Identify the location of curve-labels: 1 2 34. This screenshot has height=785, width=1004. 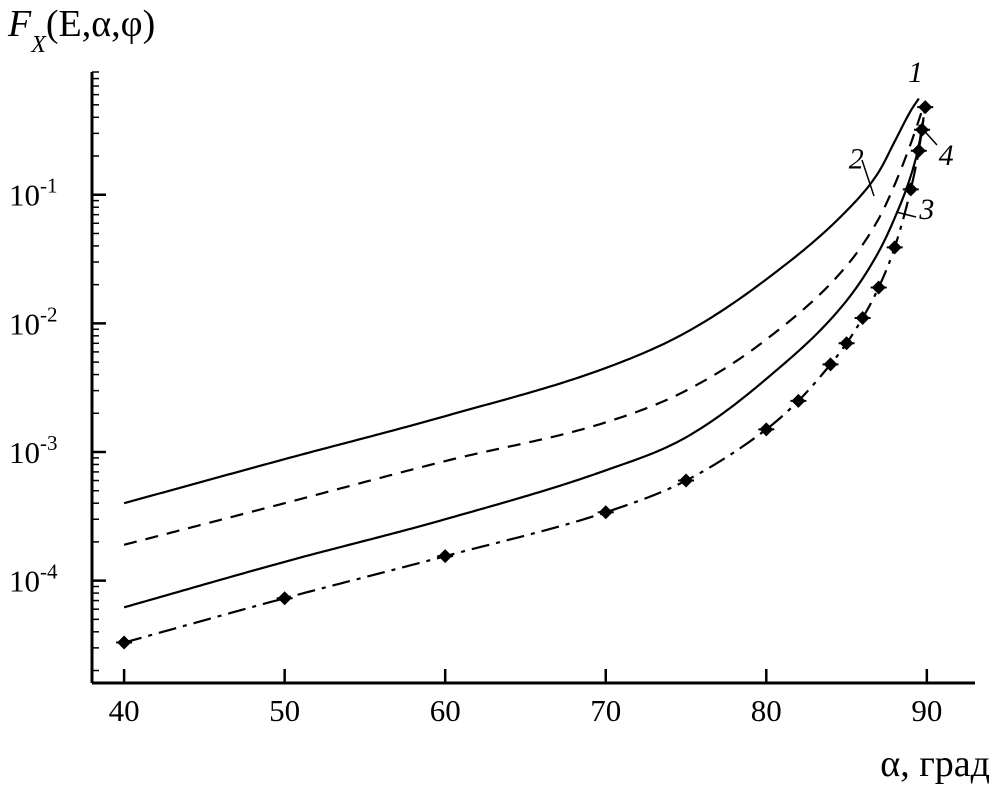
(901, 141).